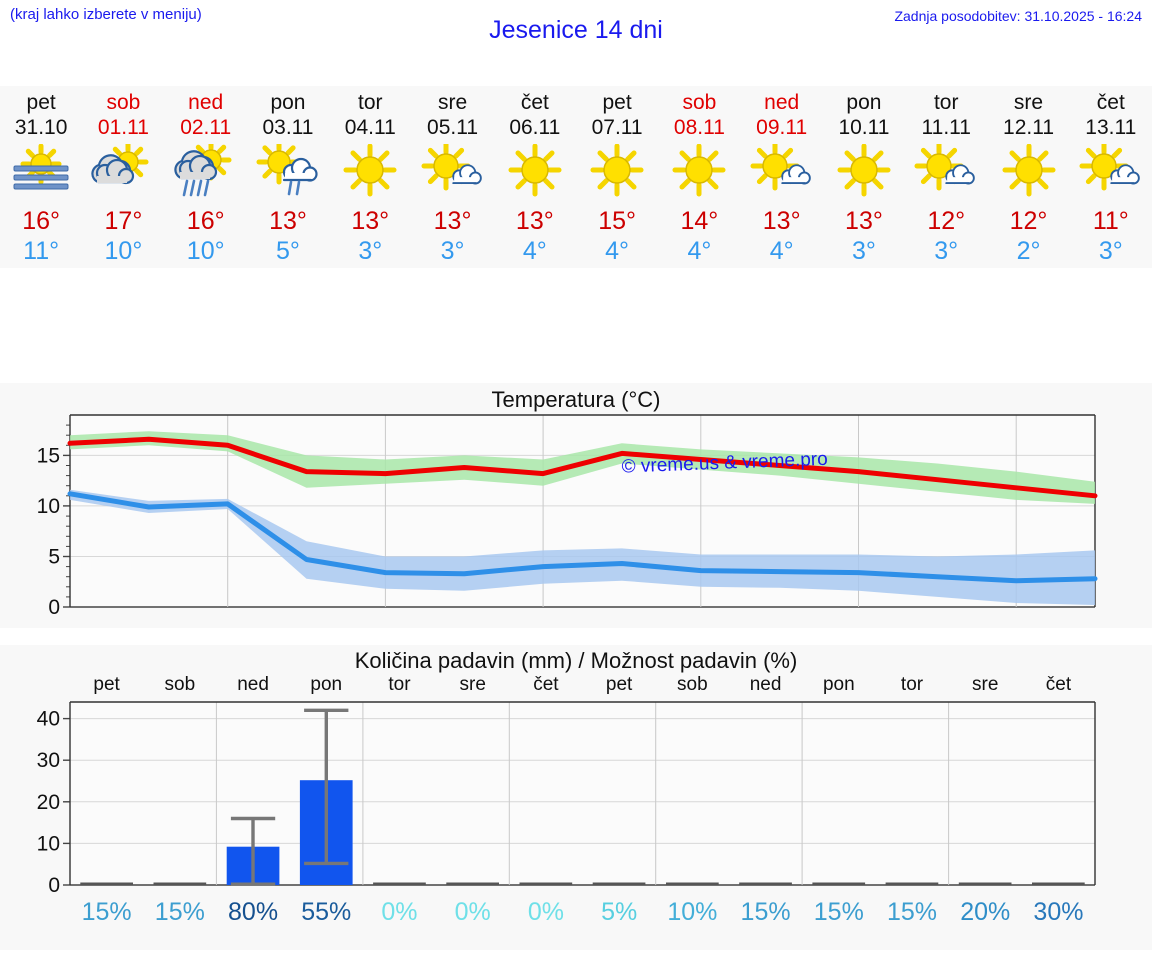 Image resolution: width=1152 pixels, height=975 pixels. I want to click on day-column: sob 08.11 14° 4°, so click(699, 177).